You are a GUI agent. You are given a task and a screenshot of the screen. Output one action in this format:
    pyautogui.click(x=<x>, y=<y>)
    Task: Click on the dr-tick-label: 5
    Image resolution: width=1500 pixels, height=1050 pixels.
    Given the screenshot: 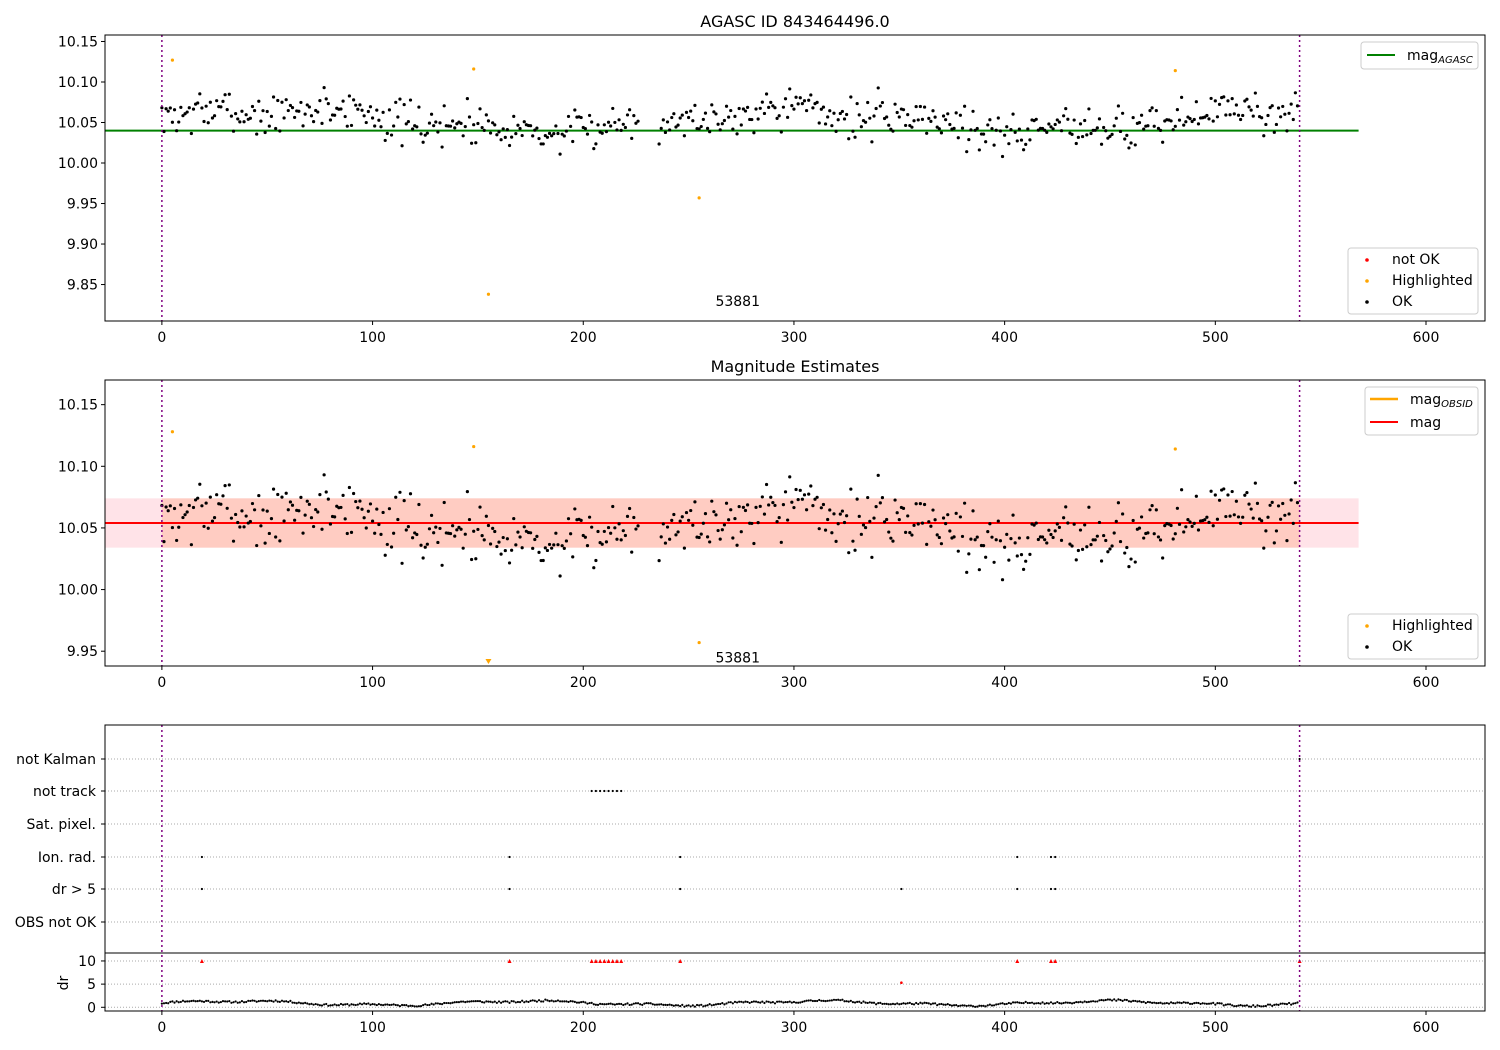 What is the action you would take?
    pyautogui.click(x=91, y=985)
    